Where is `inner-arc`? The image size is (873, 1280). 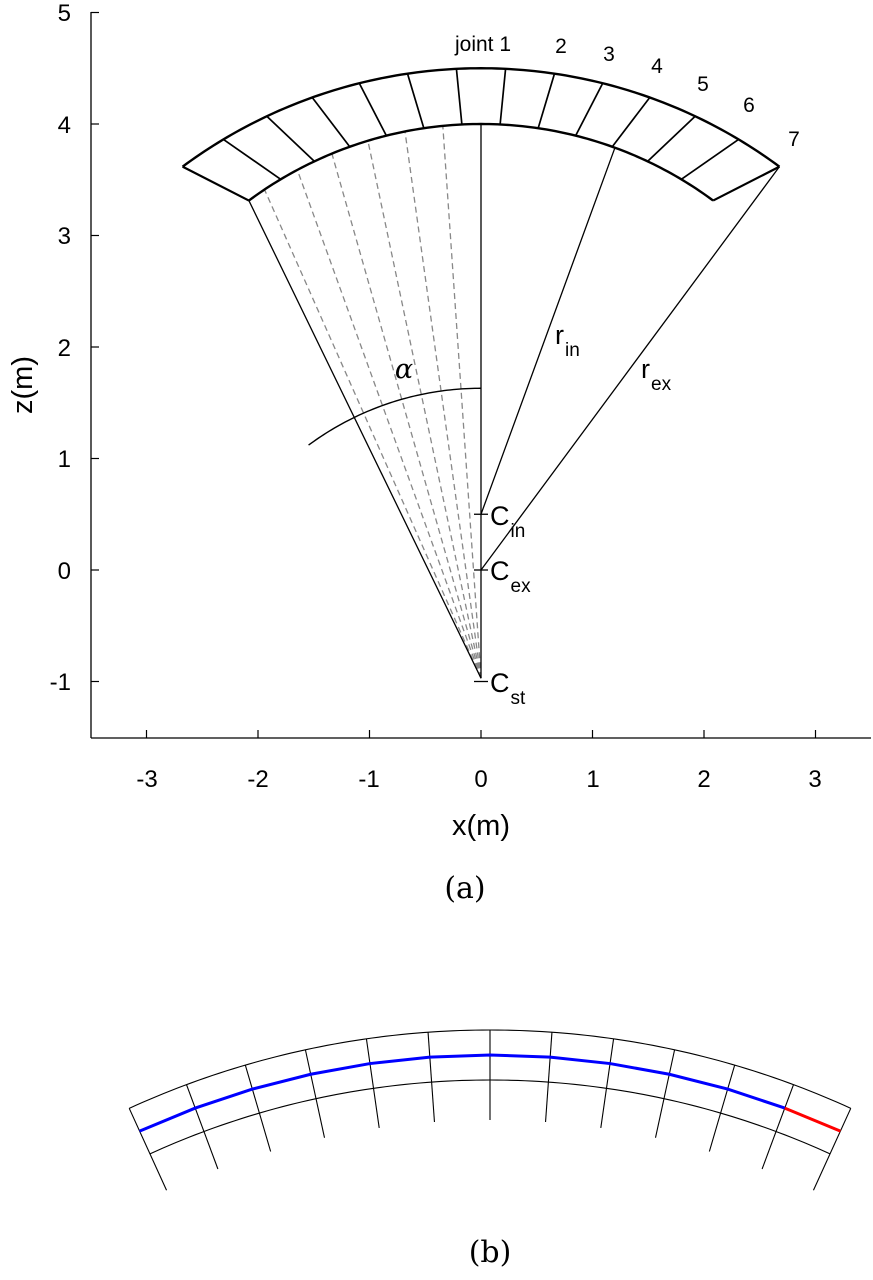 inner-arc is located at coordinates (481, 162).